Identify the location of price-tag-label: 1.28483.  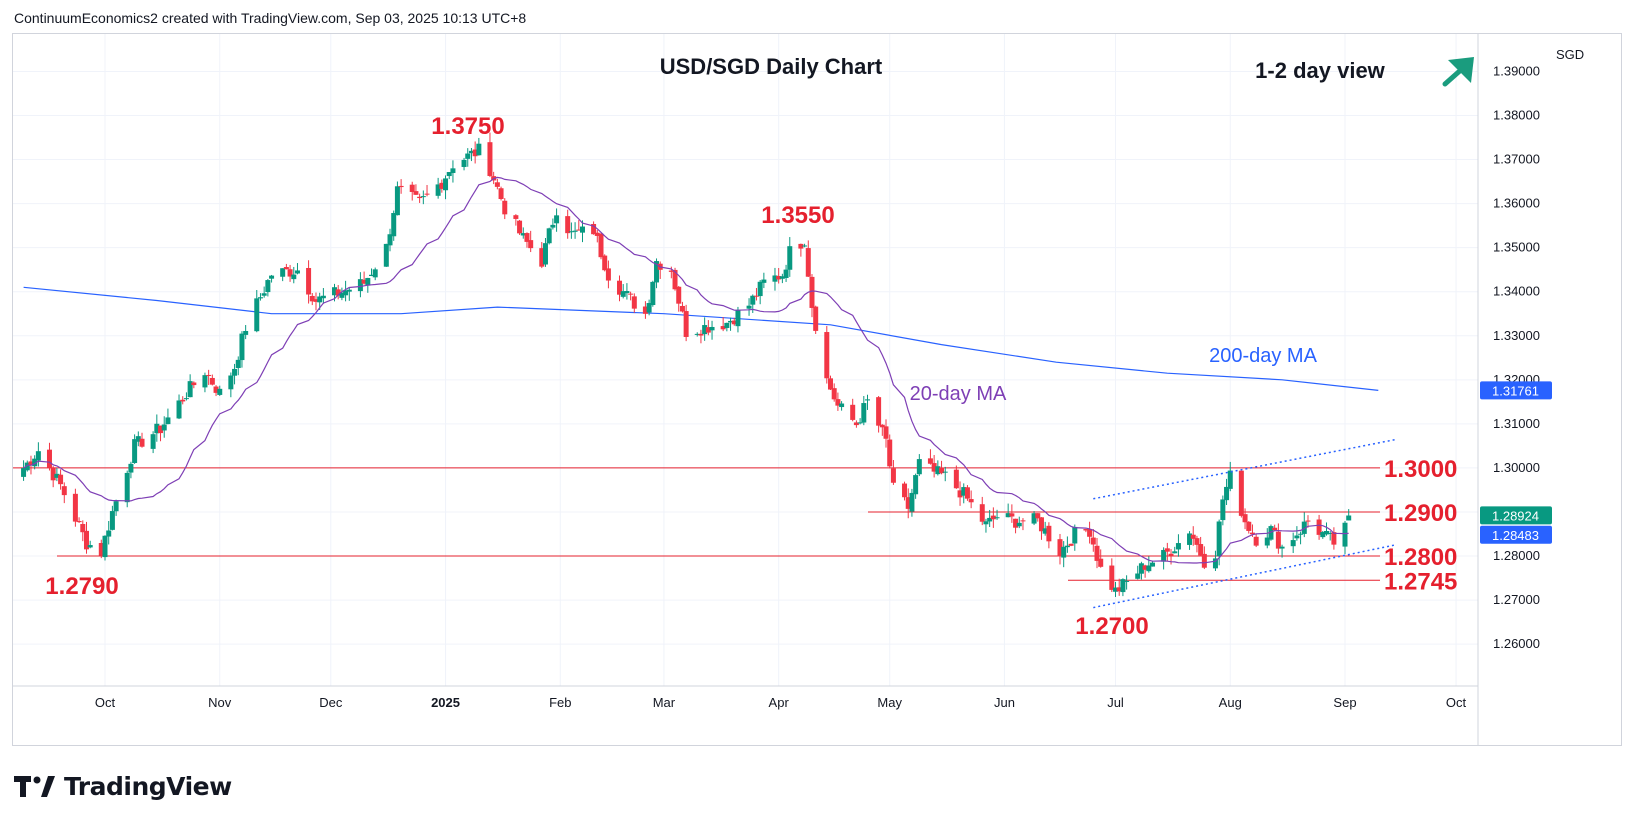
(1515, 535).